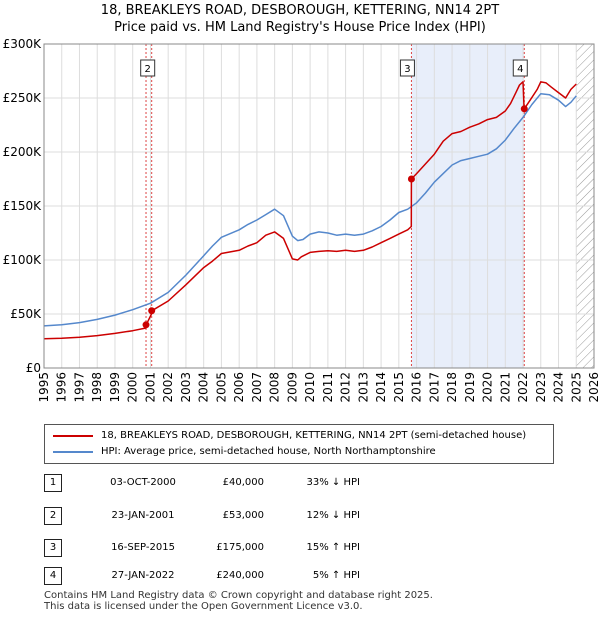  What do you see at coordinates (23, 260) in the screenshot?
I see `y-tick-label: £100K` at bounding box center [23, 260].